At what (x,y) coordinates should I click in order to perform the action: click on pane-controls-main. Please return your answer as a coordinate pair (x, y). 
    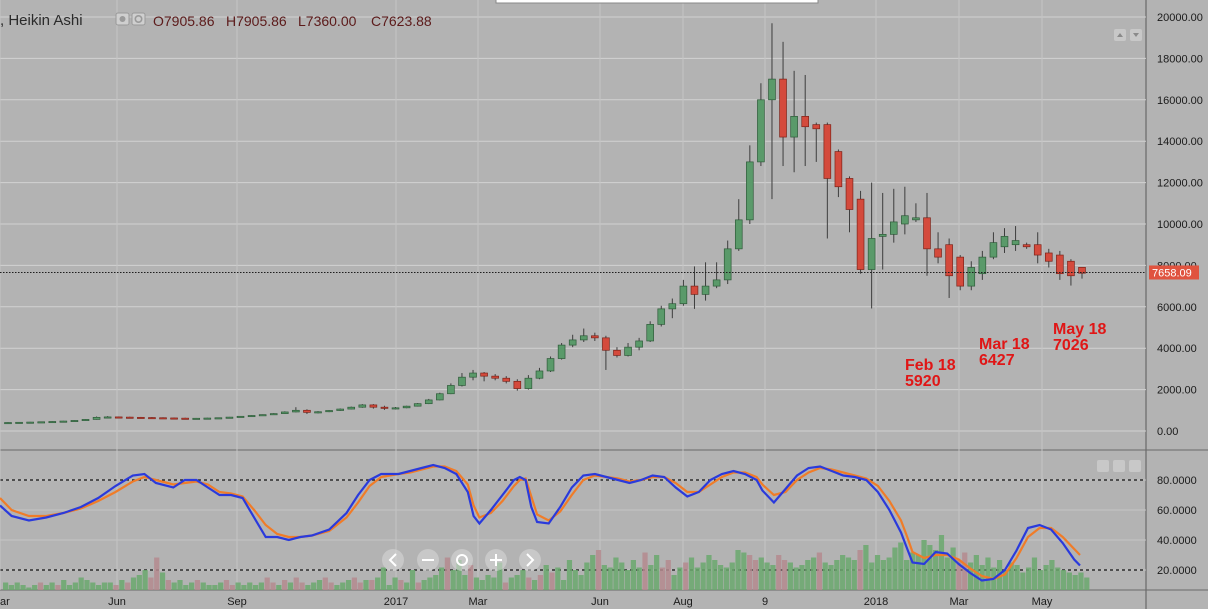
    Looking at the image, I should click on (1128, 35).